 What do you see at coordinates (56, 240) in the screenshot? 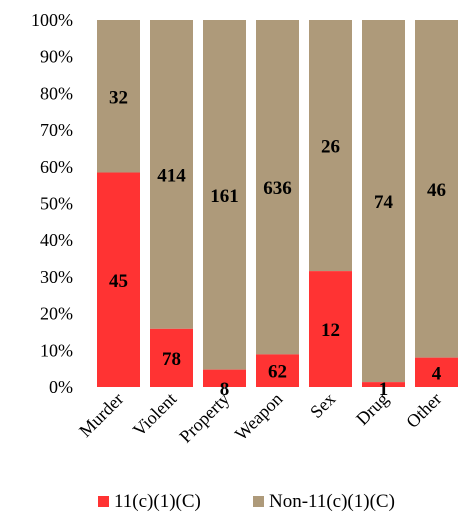
I see `y-tick-label: 40%` at bounding box center [56, 240].